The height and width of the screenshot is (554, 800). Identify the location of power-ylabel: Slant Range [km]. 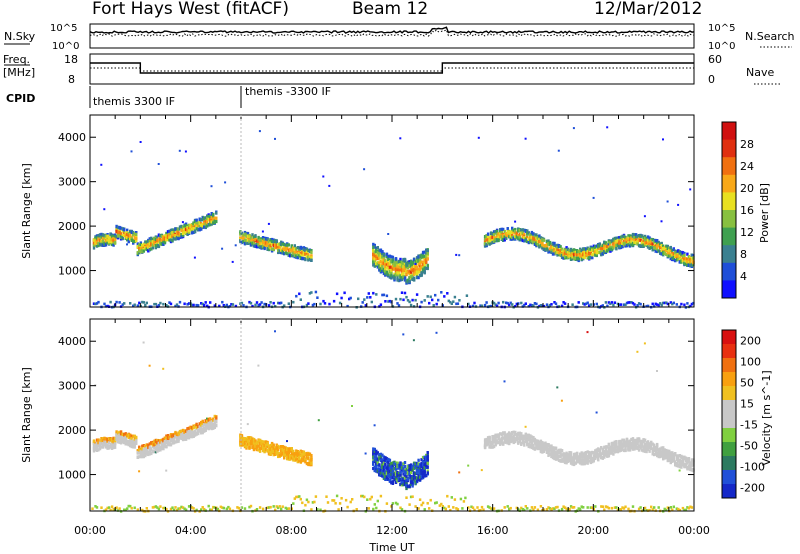
(26, 211).